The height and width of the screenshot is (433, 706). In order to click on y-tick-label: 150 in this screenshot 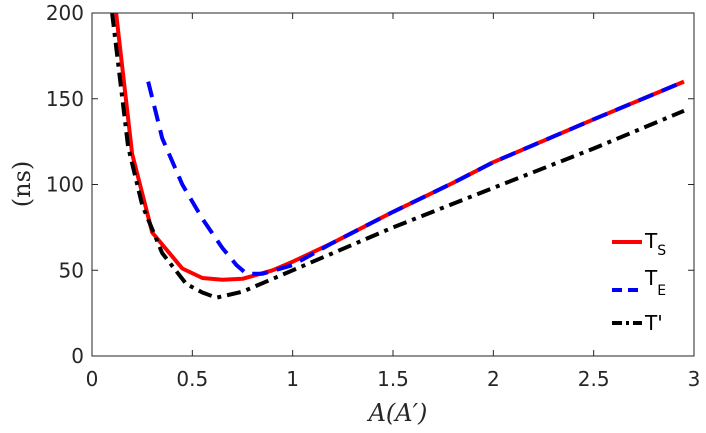, I will do `click(65, 99)`.